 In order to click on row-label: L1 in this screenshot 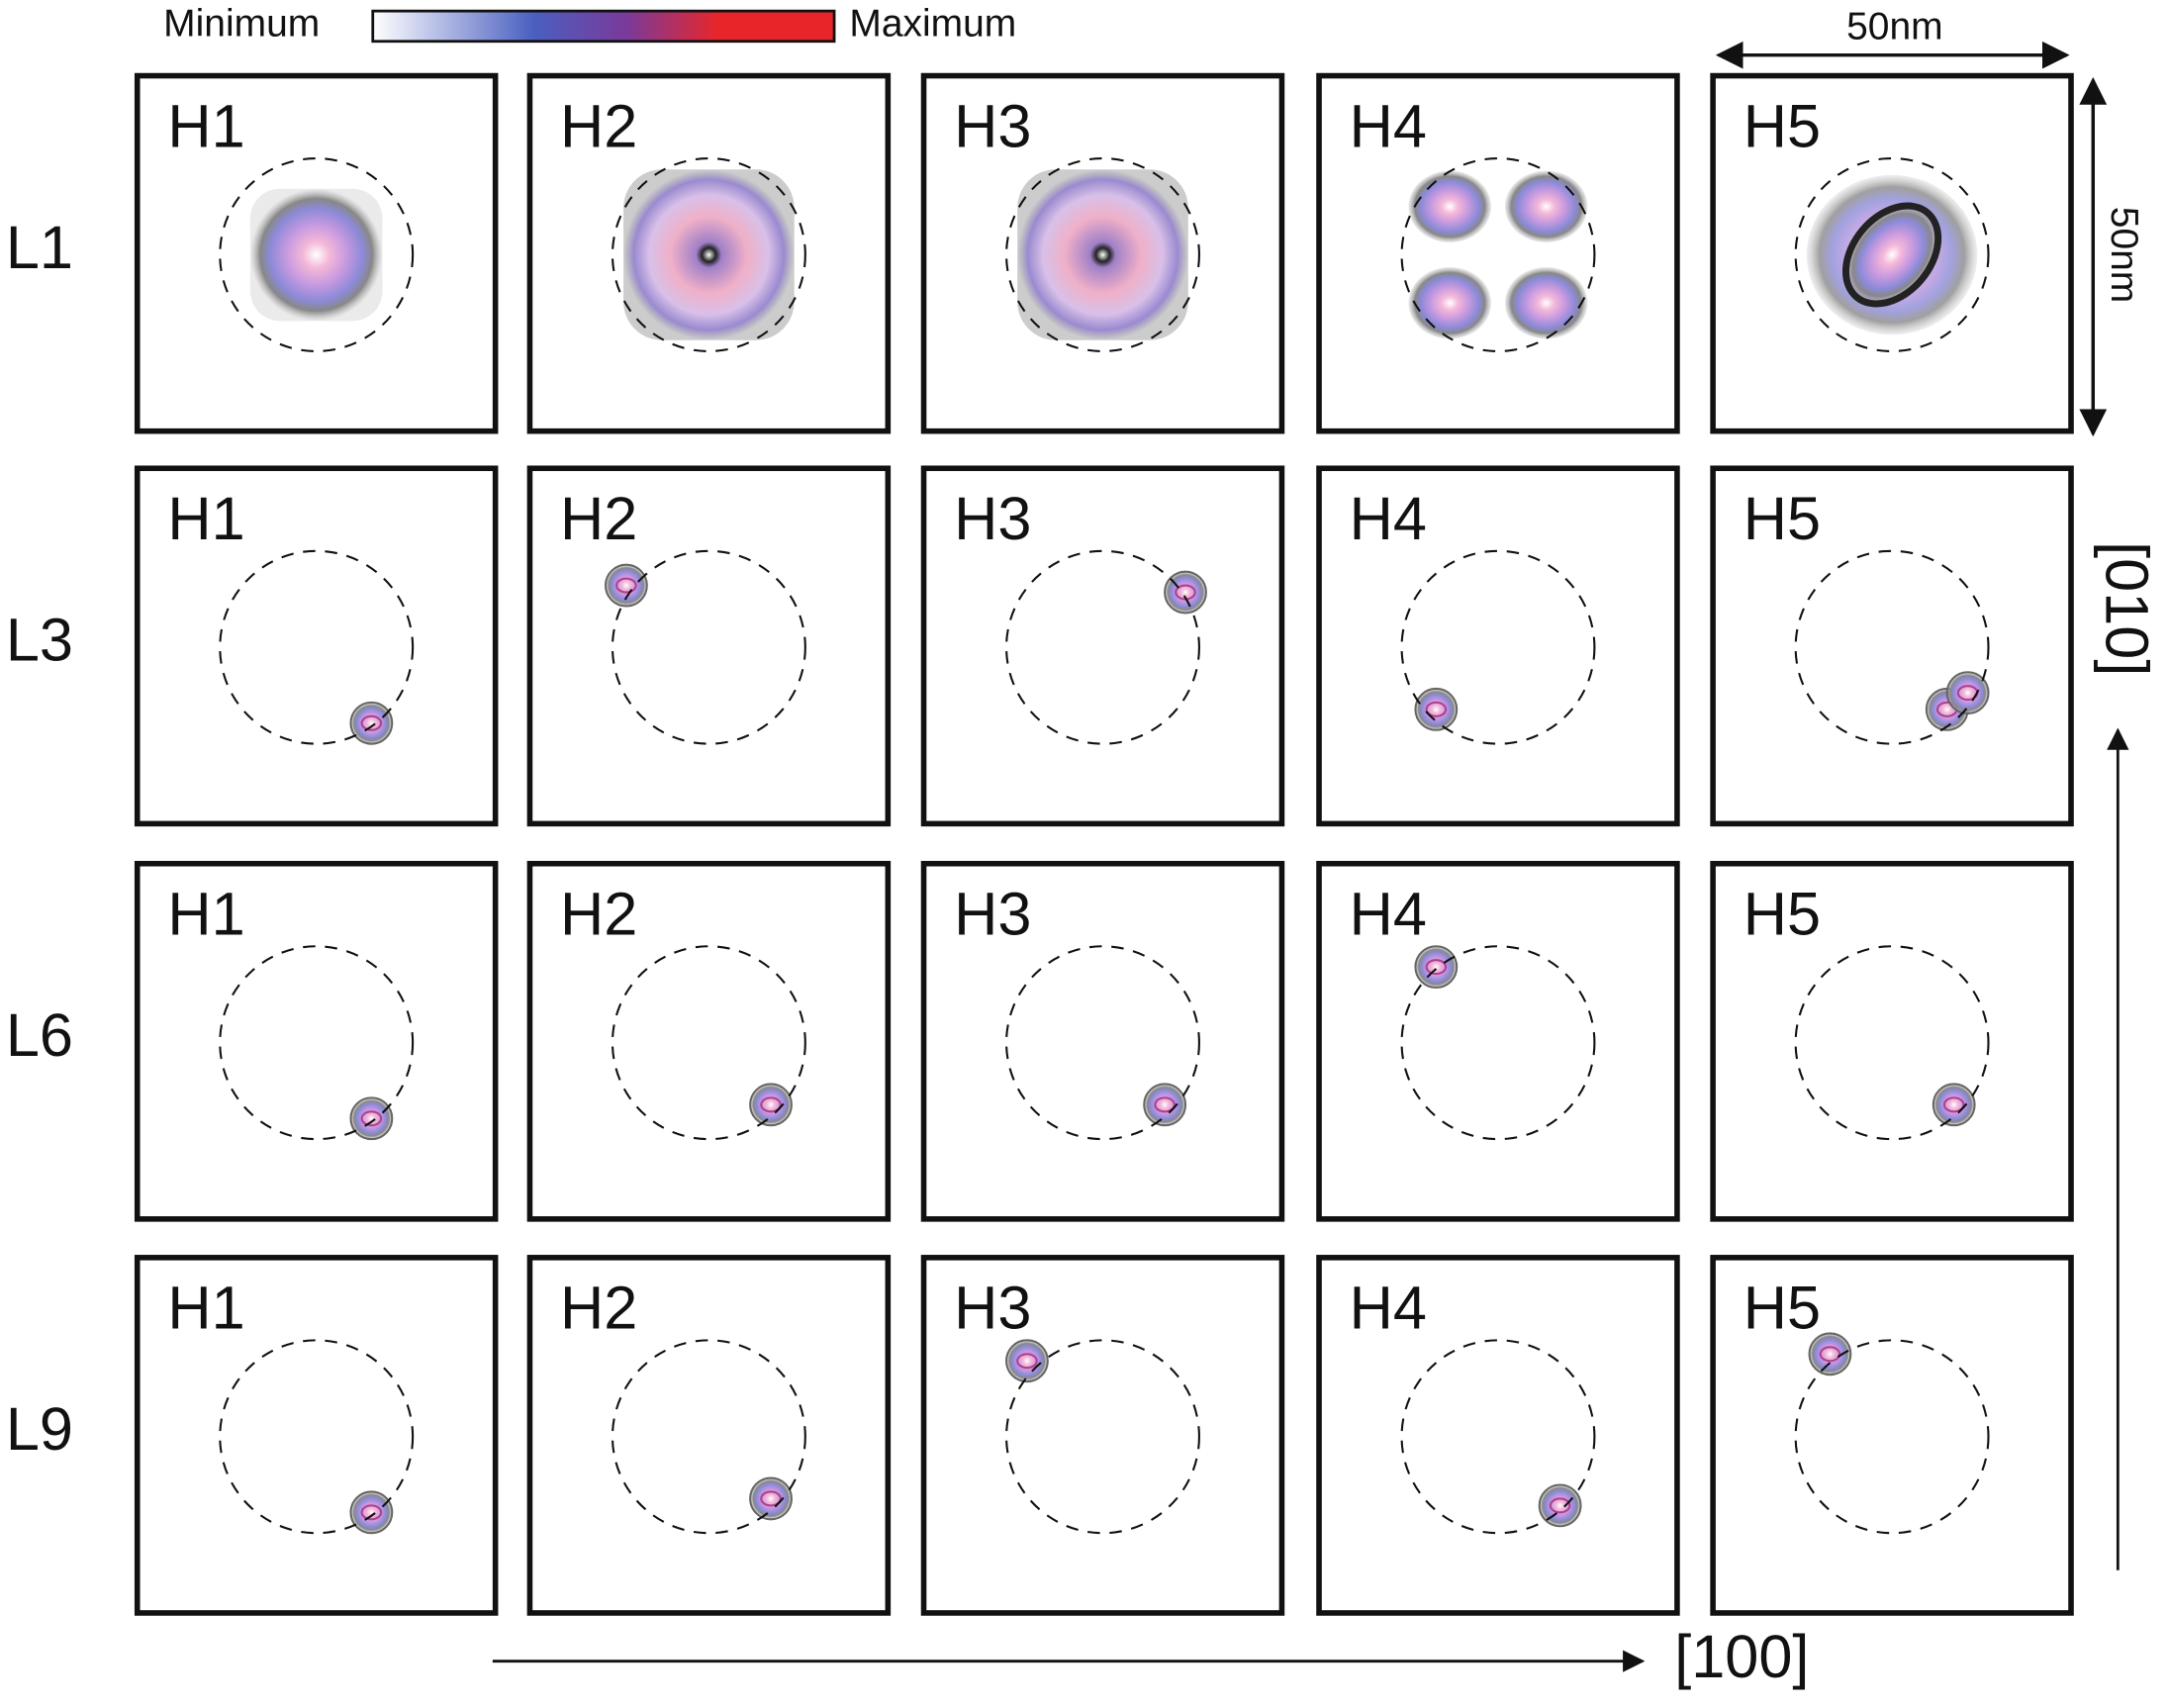, I will do `click(39, 247)`.